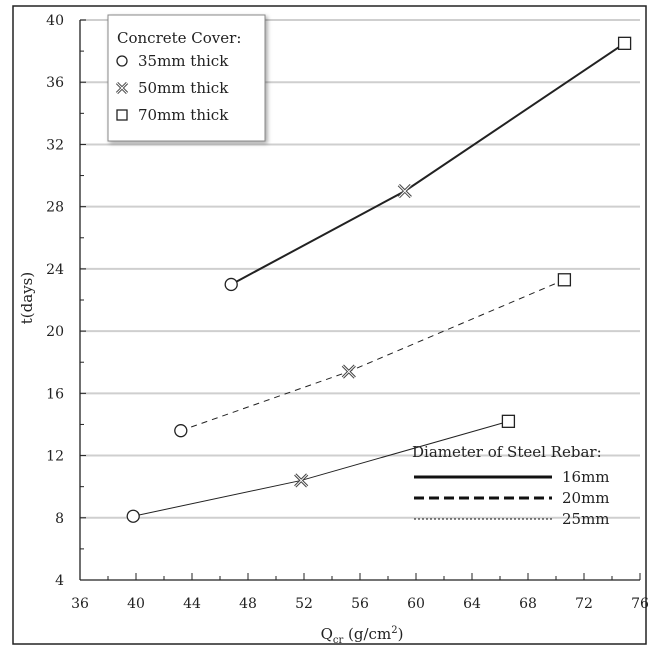 This screenshot has width=648, height=648. I want to click on x-axis-title: Qcr (g/cm2), so click(362, 635).